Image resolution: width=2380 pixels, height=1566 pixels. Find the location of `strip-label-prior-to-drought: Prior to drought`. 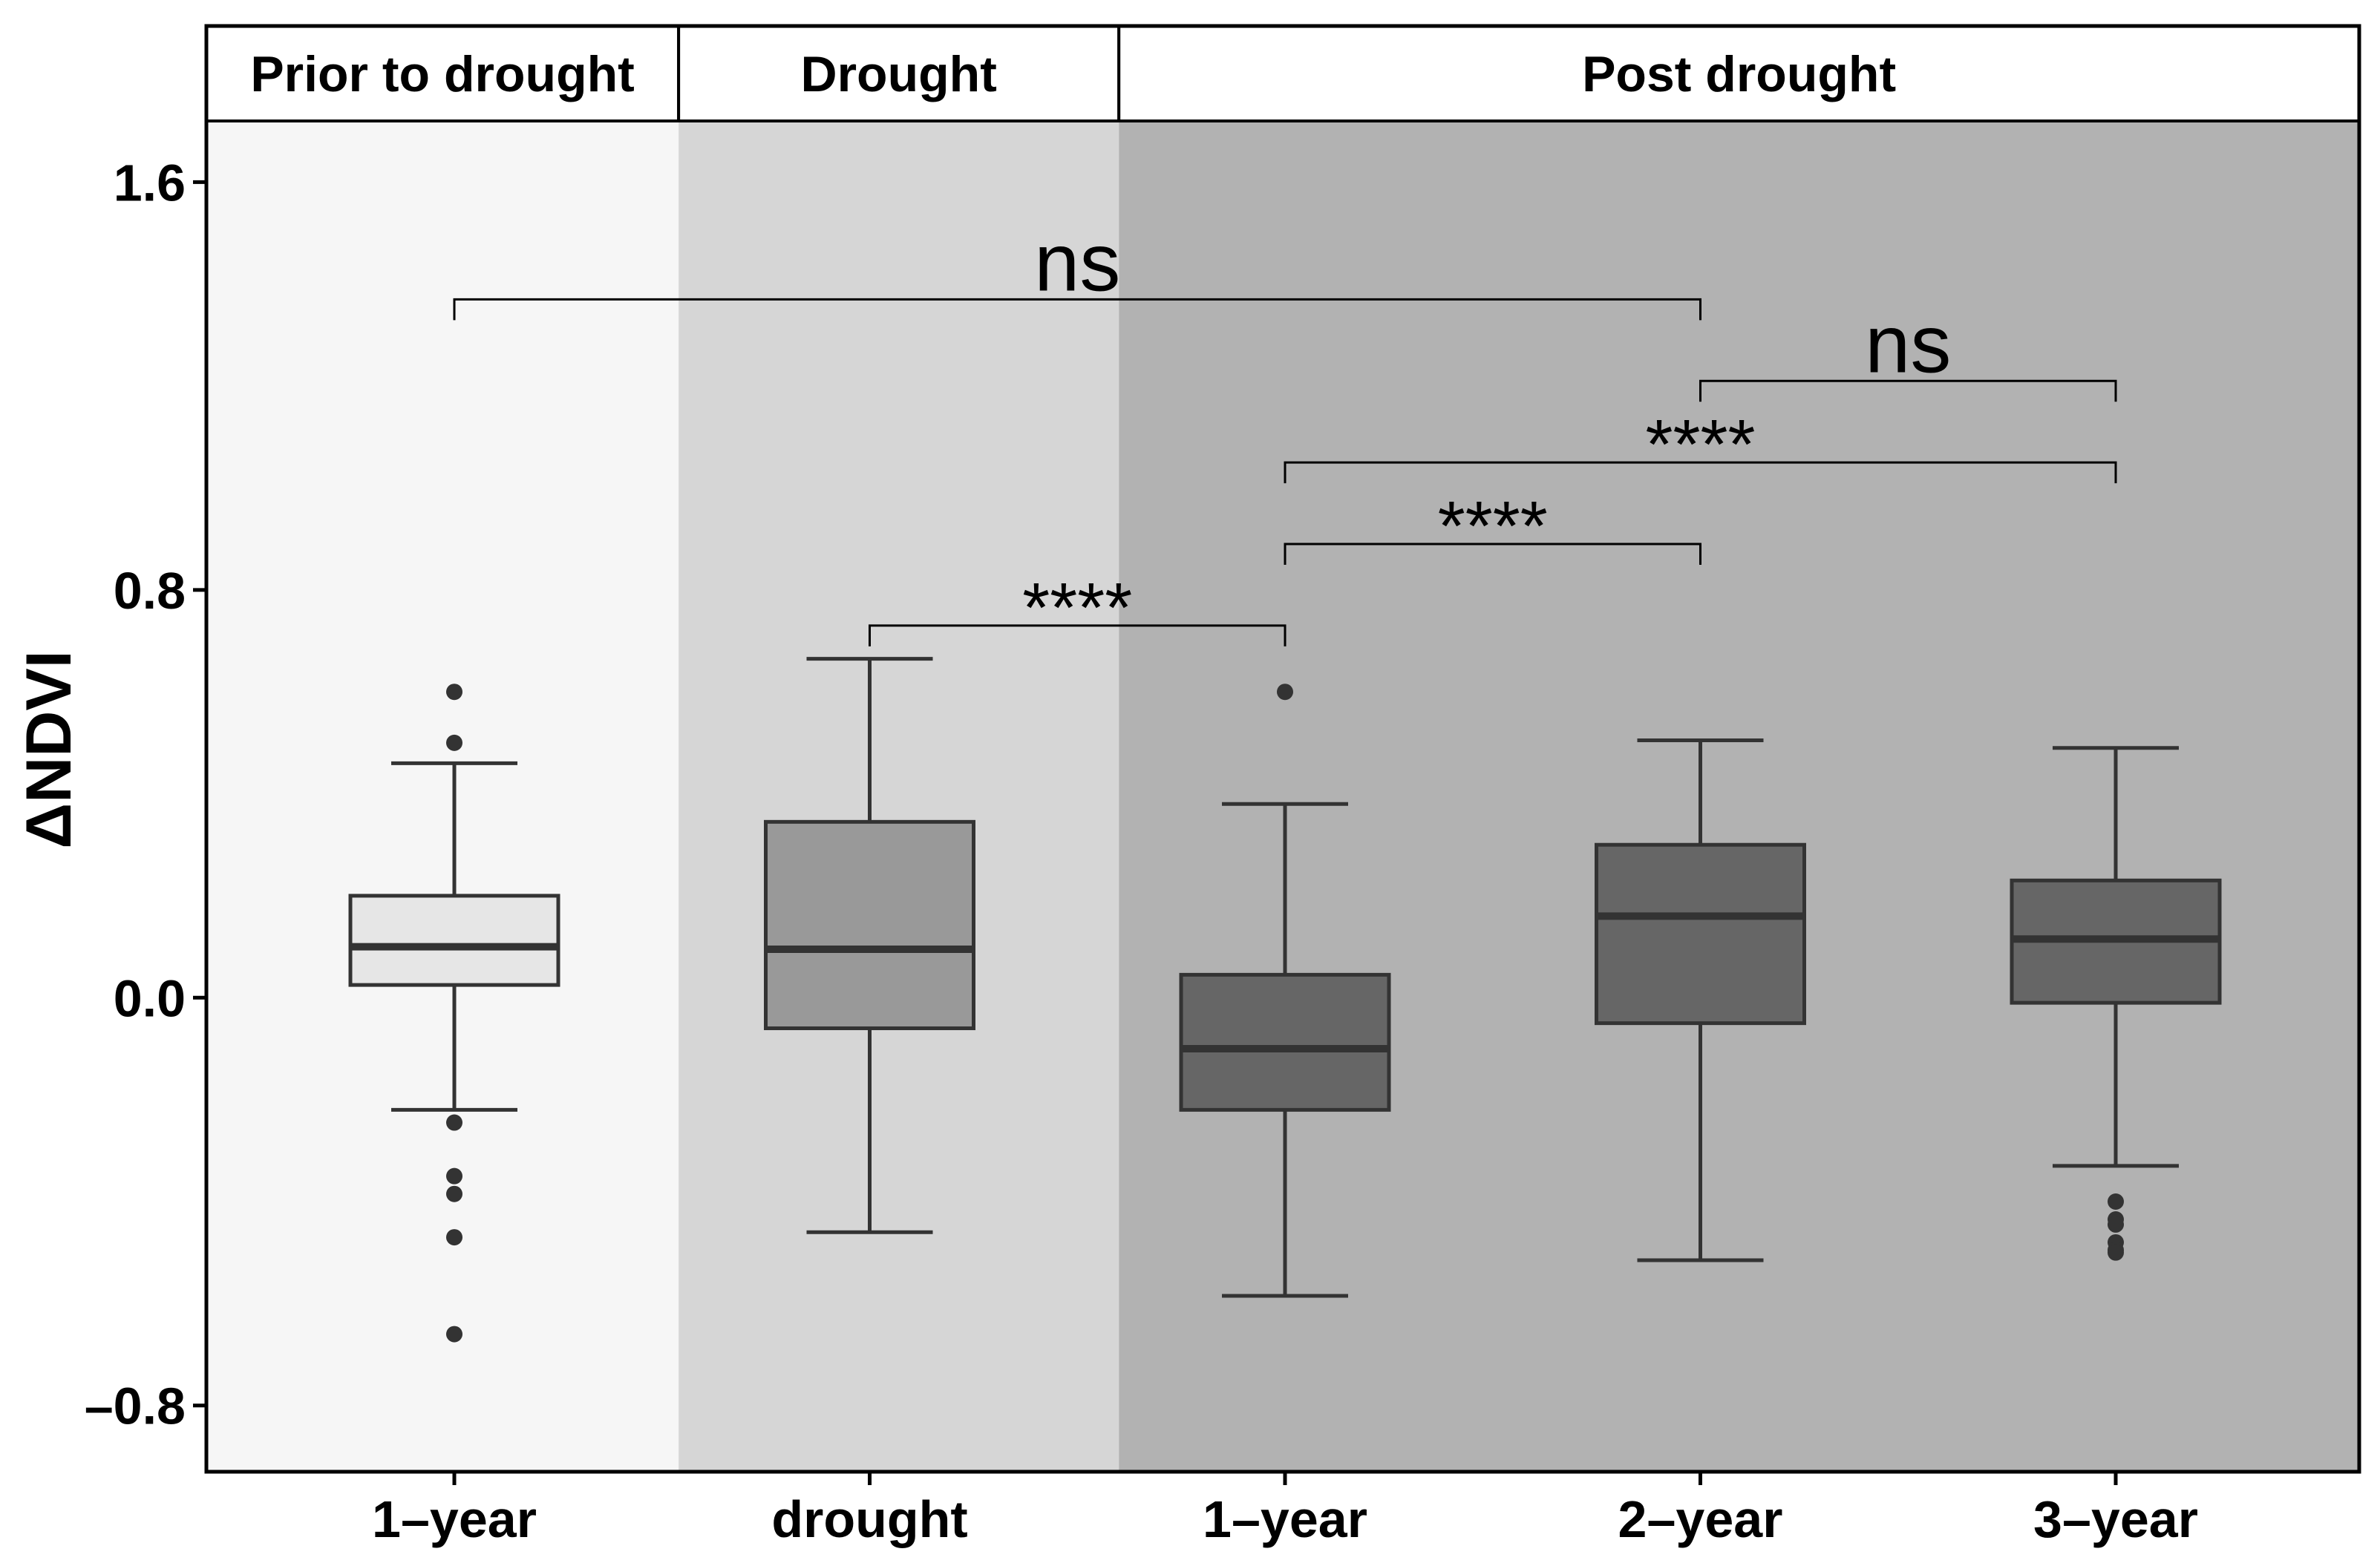

strip-label-prior-to-drought: Prior to drought is located at coordinates (442, 74).